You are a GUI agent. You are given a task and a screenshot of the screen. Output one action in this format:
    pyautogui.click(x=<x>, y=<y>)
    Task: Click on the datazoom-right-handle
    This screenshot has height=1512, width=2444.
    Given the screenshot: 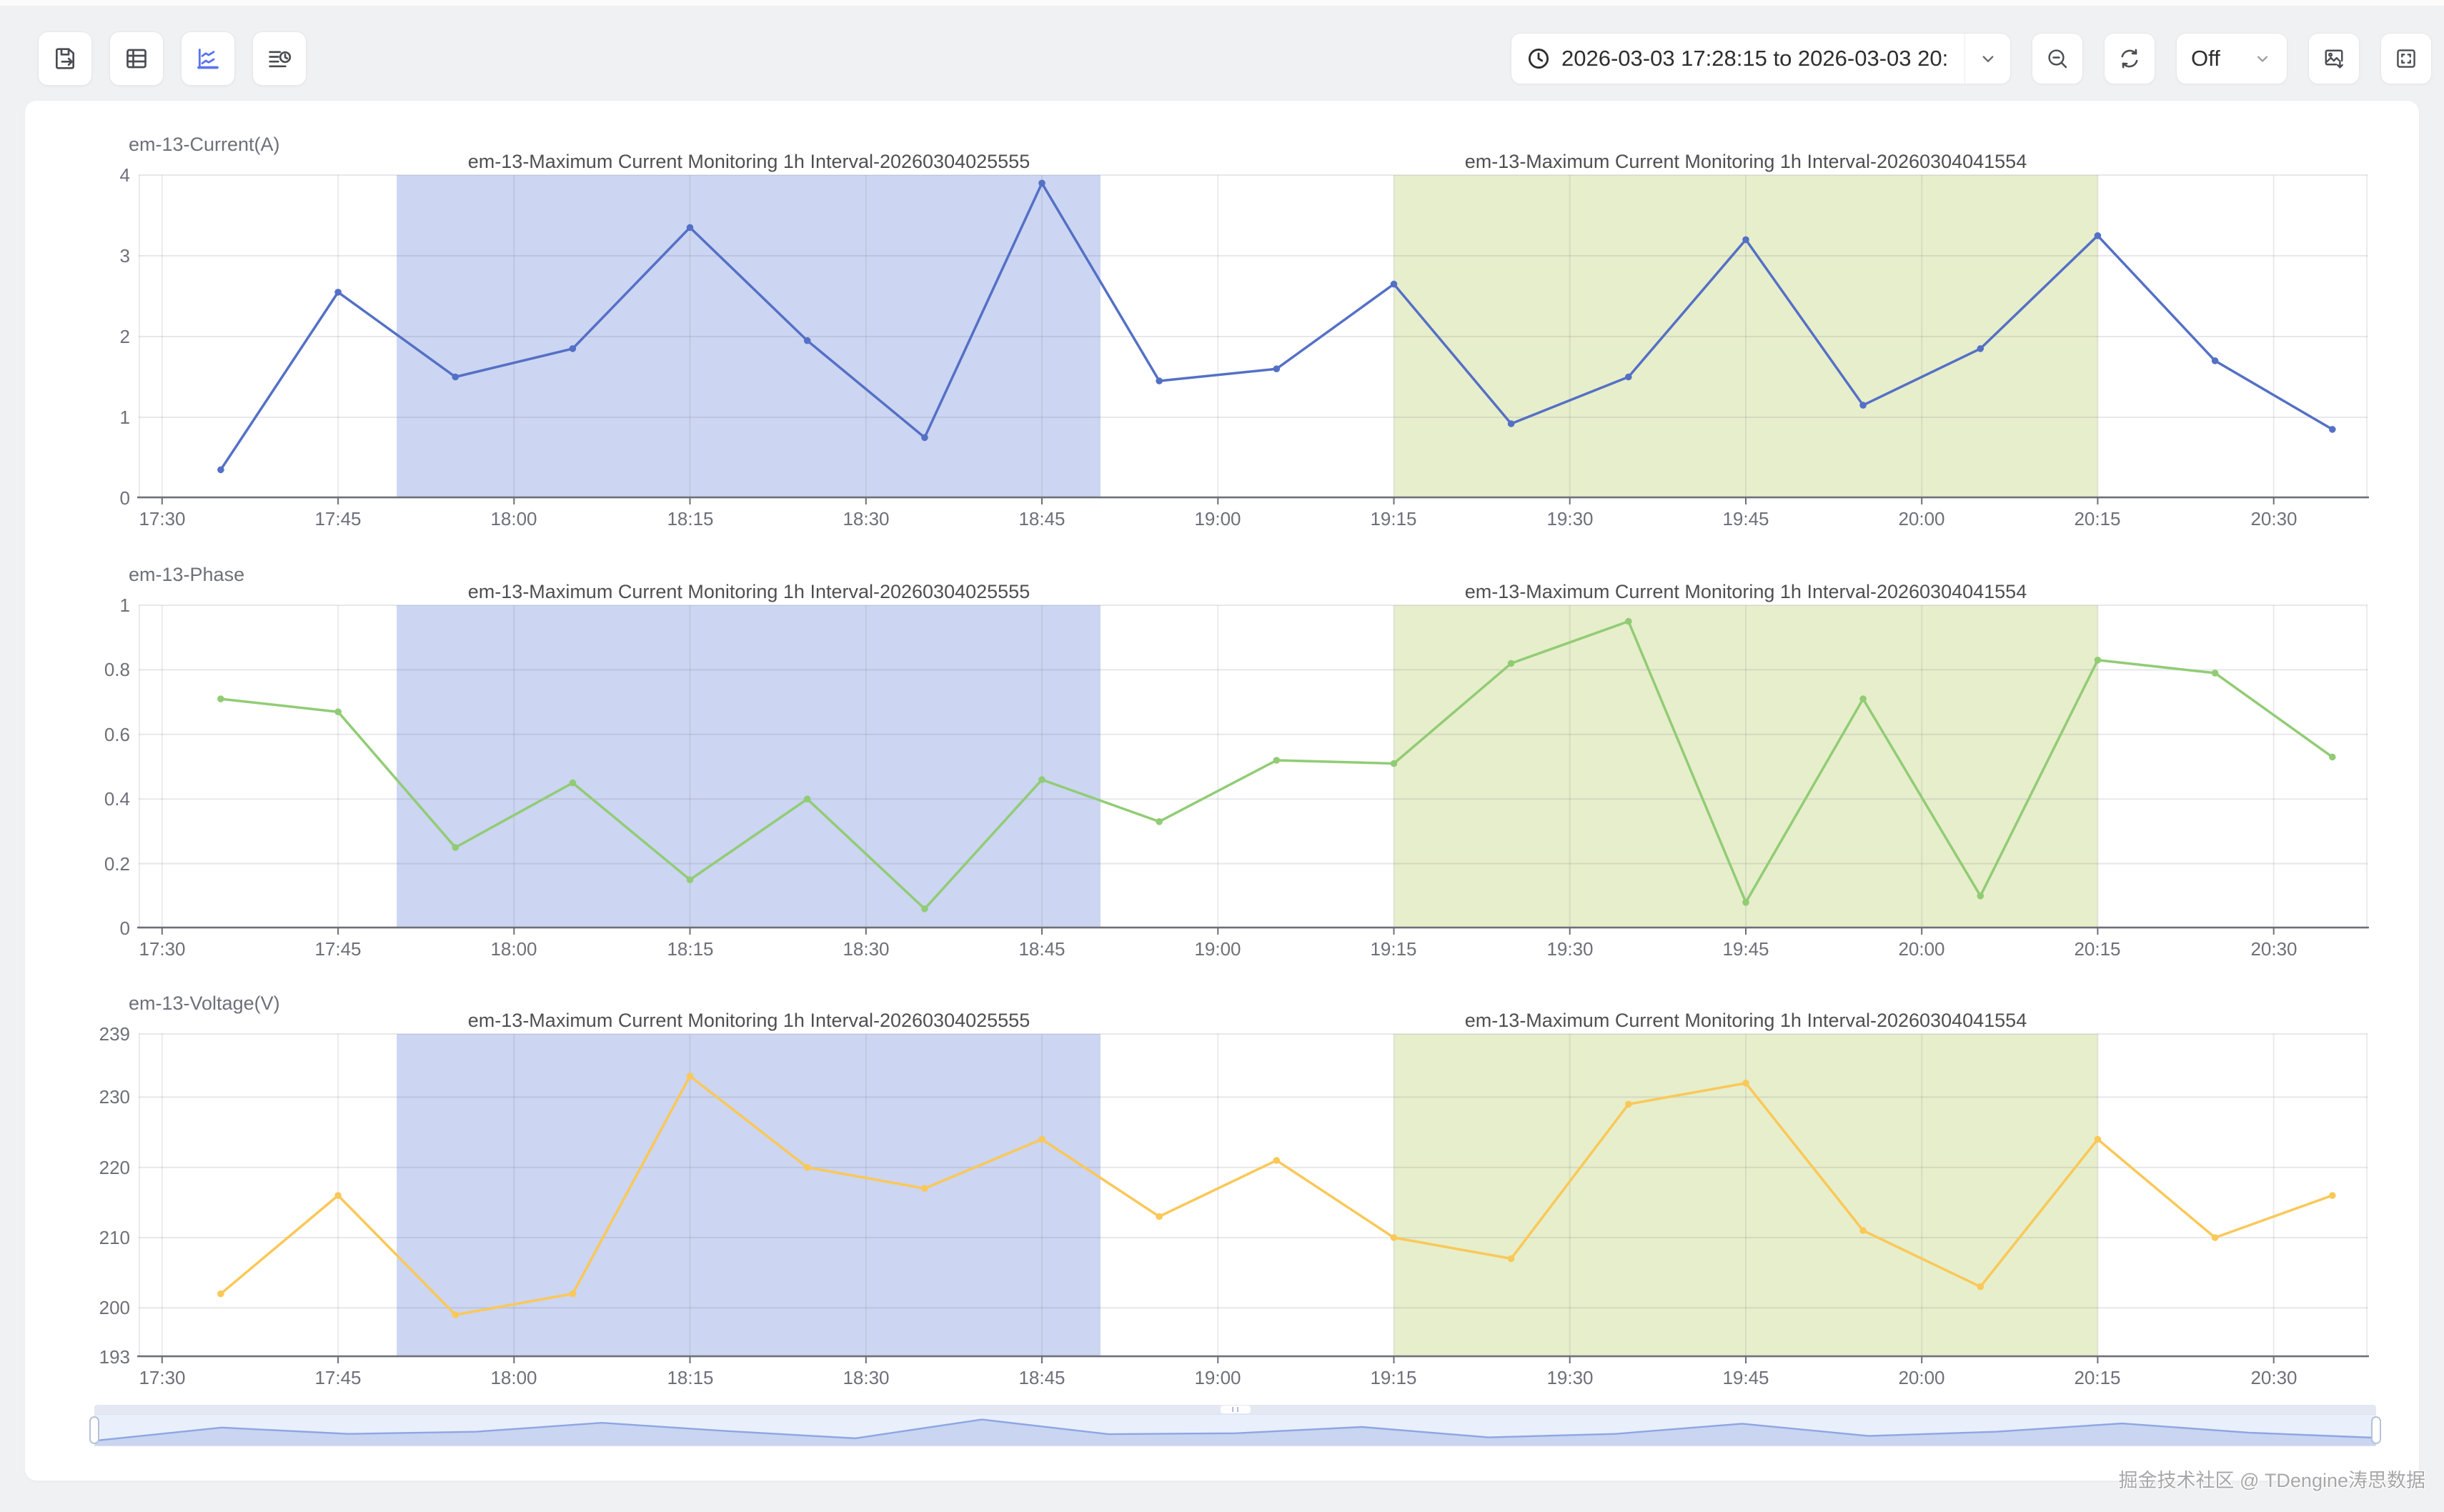 What is the action you would take?
    pyautogui.click(x=2376, y=1430)
    